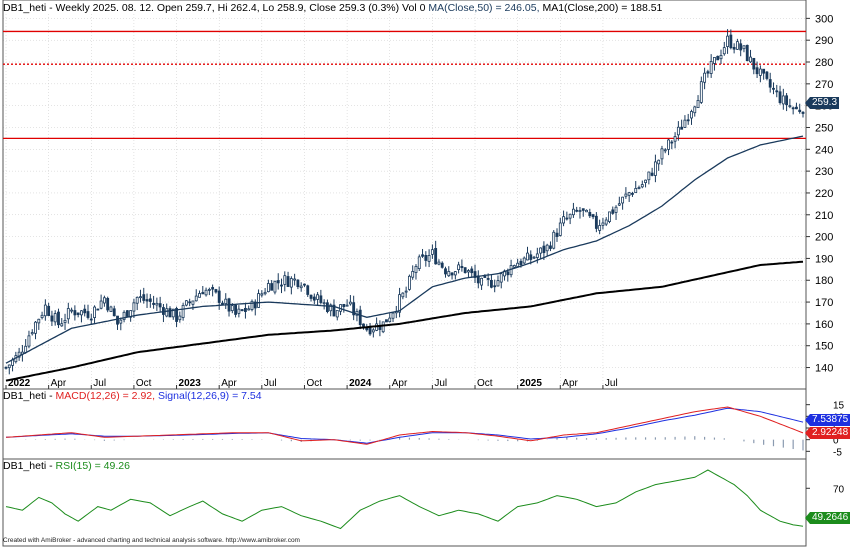  Describe the element at coordinates (824, 303) in the screenshot. I see `price-axis-label: 170` at that location.